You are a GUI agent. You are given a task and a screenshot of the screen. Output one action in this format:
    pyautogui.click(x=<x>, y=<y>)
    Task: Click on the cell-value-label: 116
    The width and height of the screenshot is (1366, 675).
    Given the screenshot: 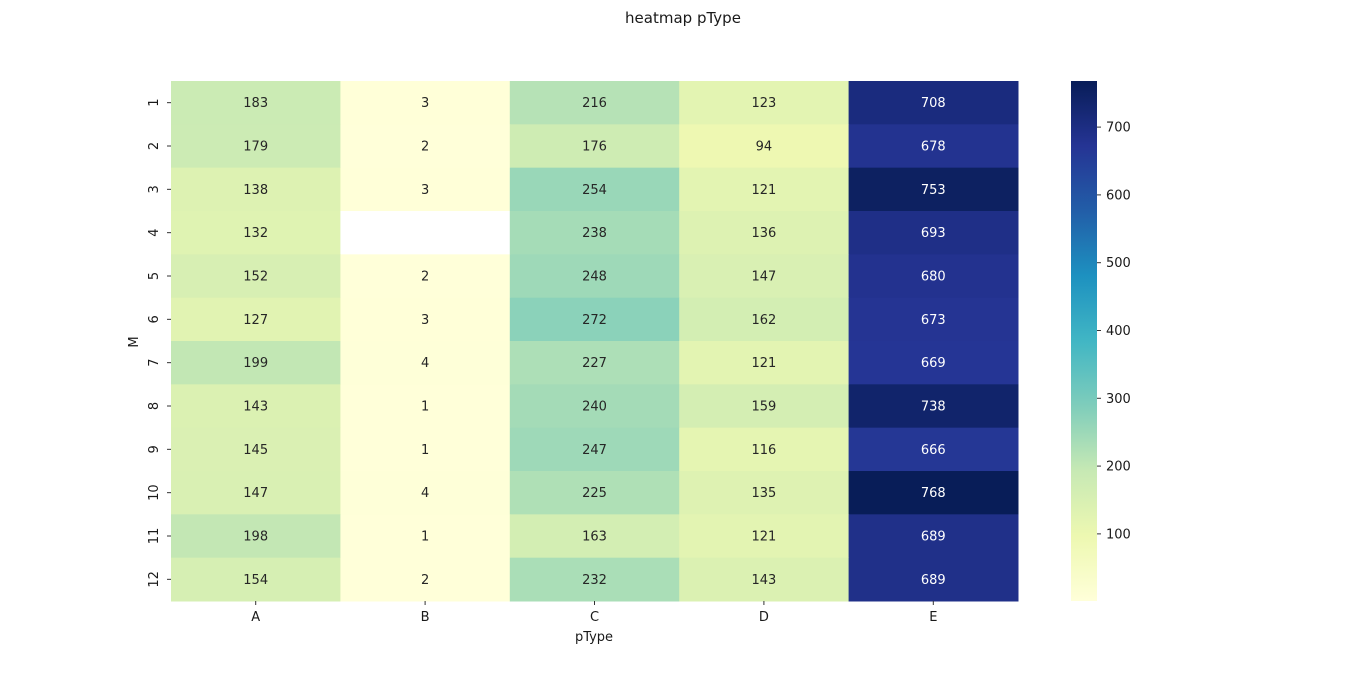 What is the action you would take?
    pyautogui.click(x=763, y=450)
    